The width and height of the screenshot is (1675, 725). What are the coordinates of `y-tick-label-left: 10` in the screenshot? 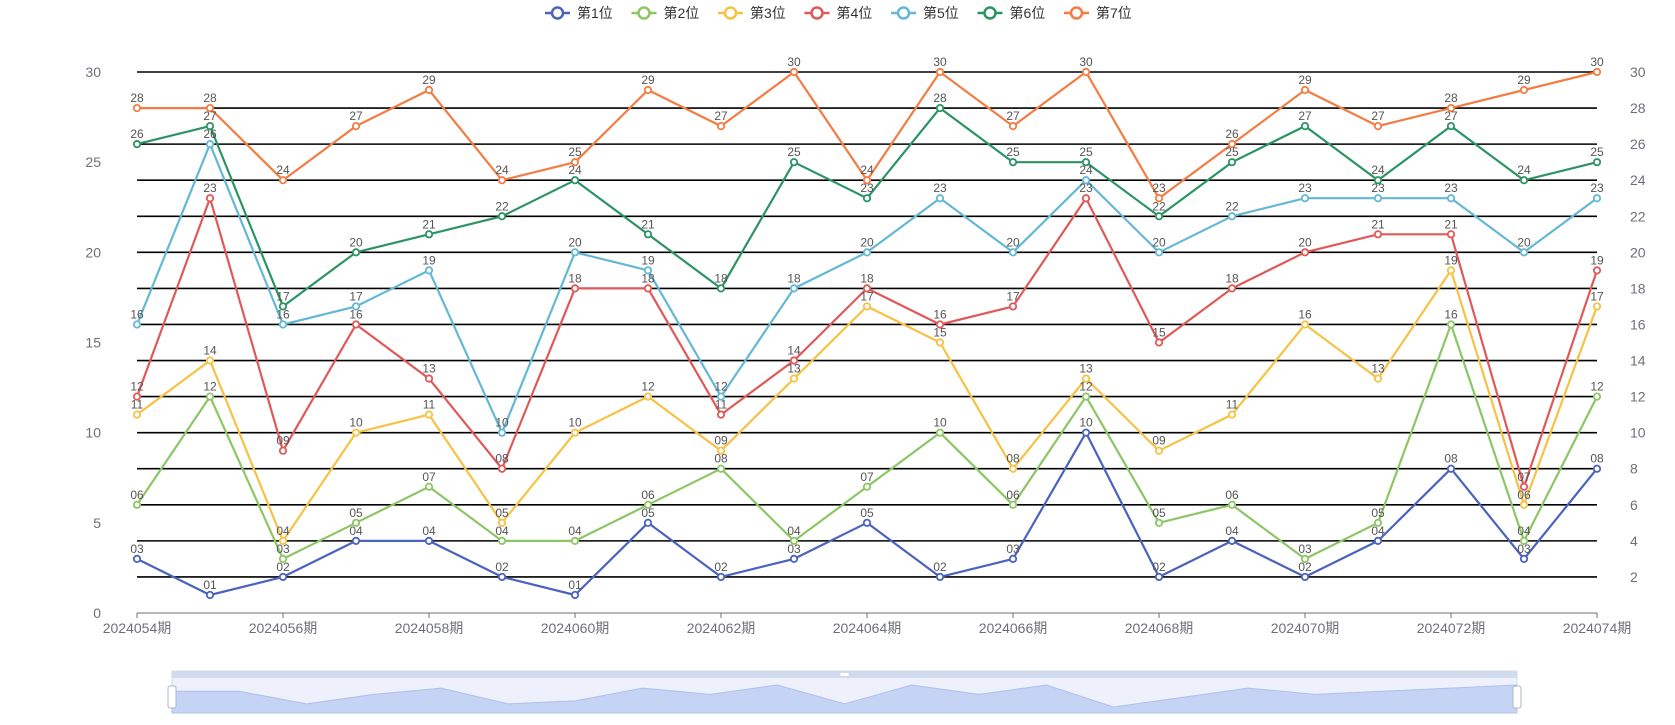 It's located at (93, 433).